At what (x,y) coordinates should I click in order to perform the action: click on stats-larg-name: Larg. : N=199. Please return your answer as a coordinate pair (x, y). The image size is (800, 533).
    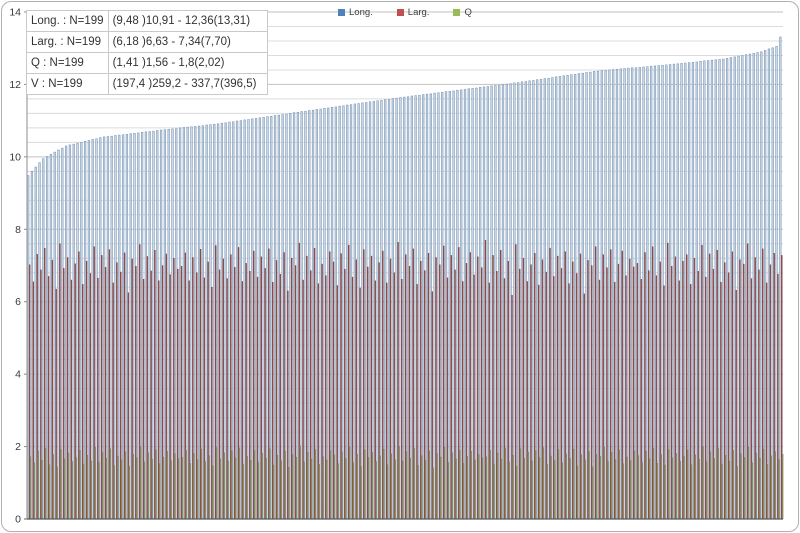
    Looking at the image, I should click on (67, 42).